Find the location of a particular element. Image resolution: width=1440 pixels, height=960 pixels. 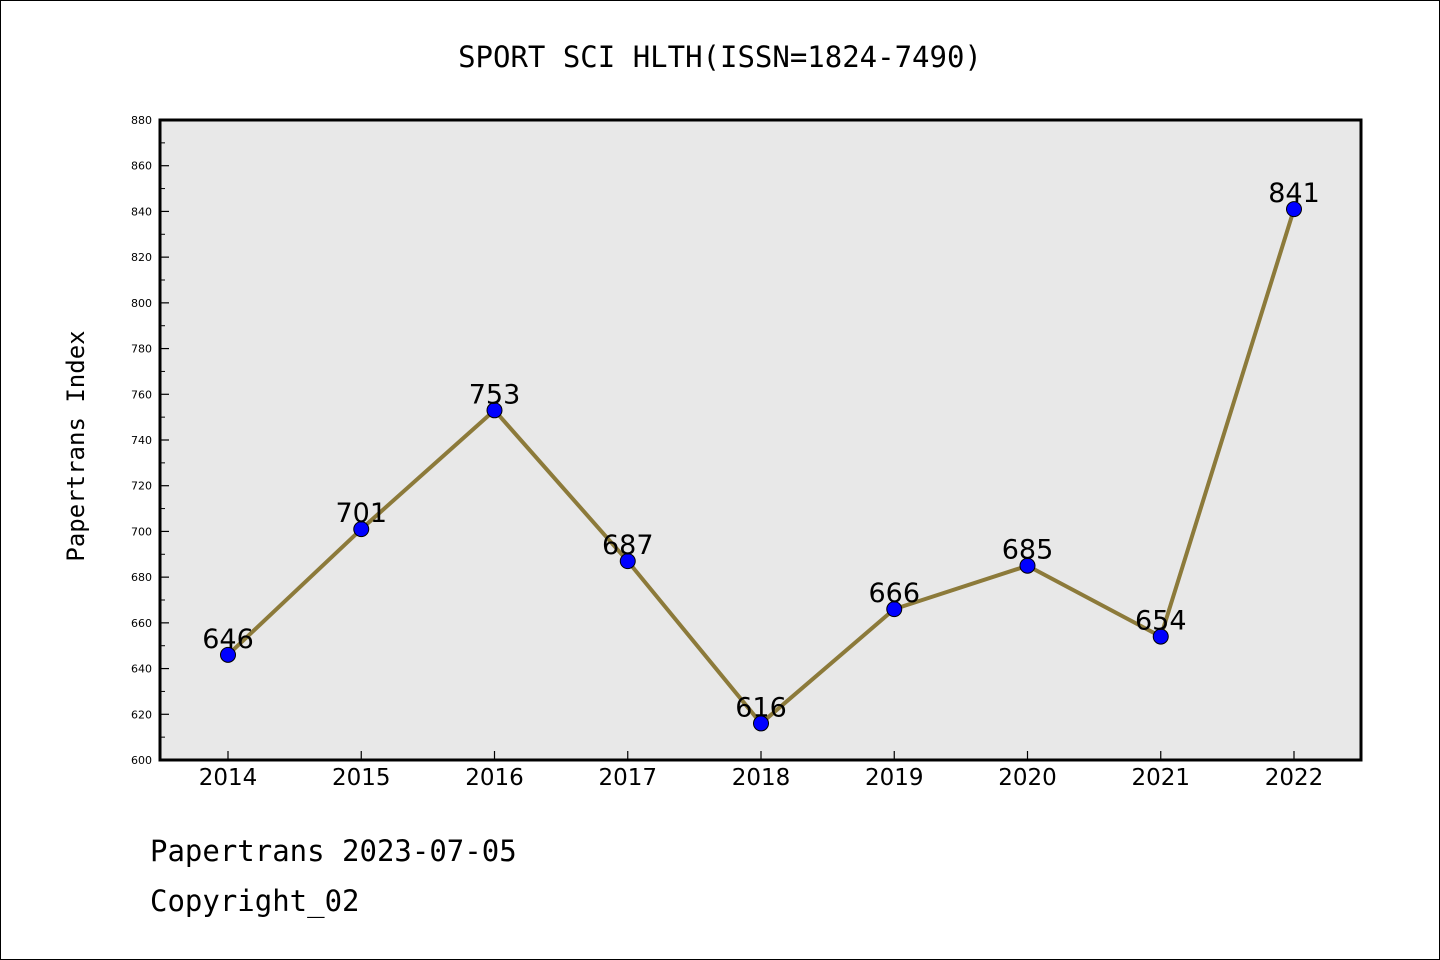

chart-title: SPORT SCI HLTH(ISSN=1824-7490) is located at coordinates (720, 57).